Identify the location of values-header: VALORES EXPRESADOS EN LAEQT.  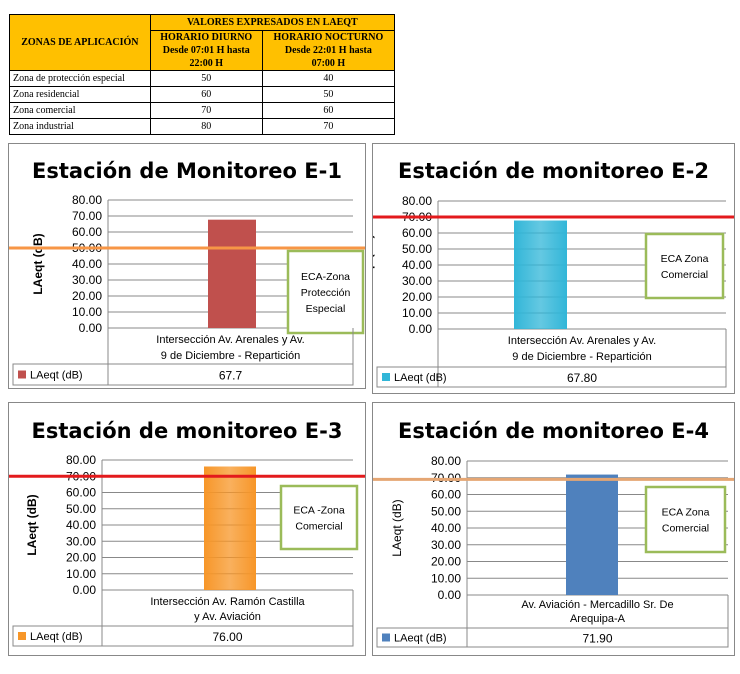
(272, 22).